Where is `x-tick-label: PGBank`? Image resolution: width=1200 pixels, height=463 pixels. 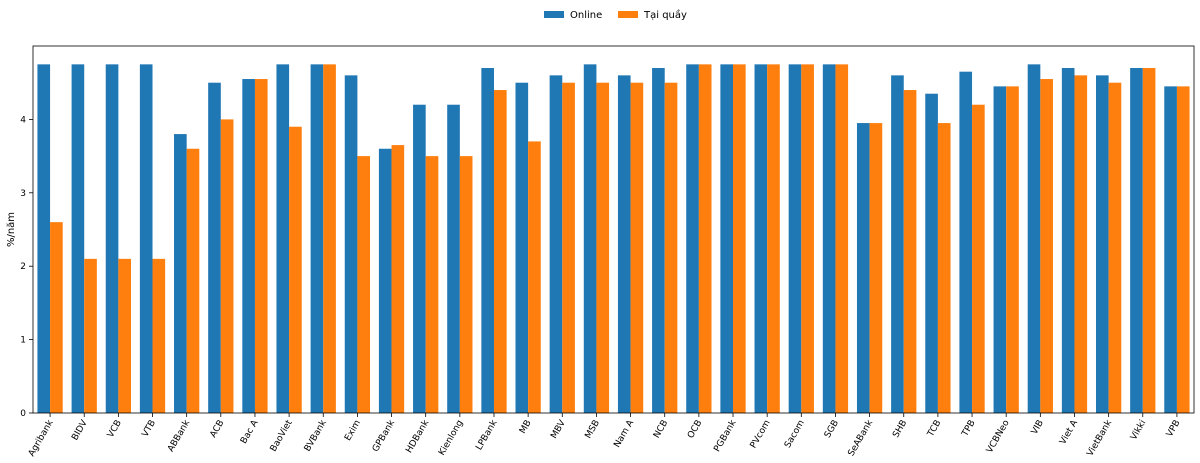
x-tick-label: PGBank is located at coordinates (725, 436).